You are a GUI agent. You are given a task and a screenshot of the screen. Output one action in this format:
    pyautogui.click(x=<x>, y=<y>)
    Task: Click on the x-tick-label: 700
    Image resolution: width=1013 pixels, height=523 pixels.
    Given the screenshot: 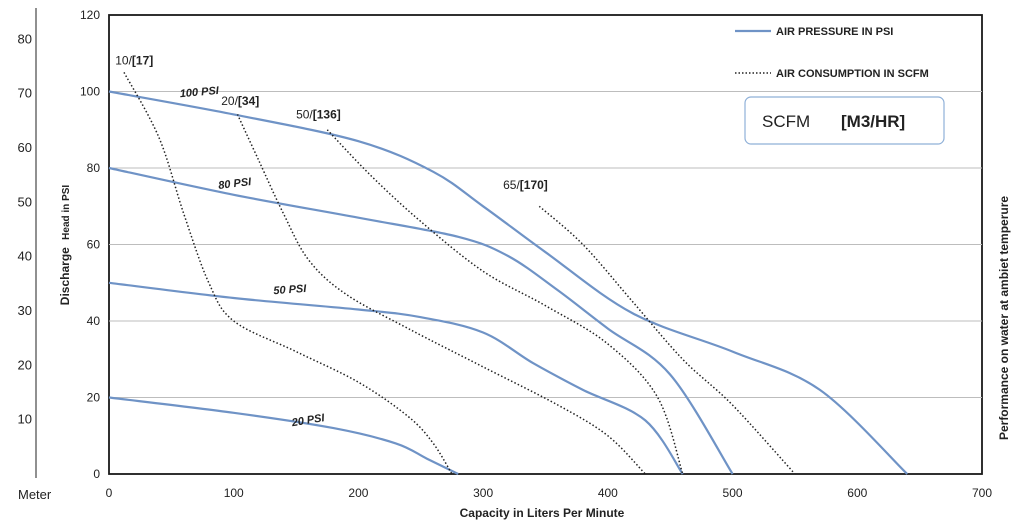 What is the action you would take?
    pyautogui.click(x=982, y=493)
    